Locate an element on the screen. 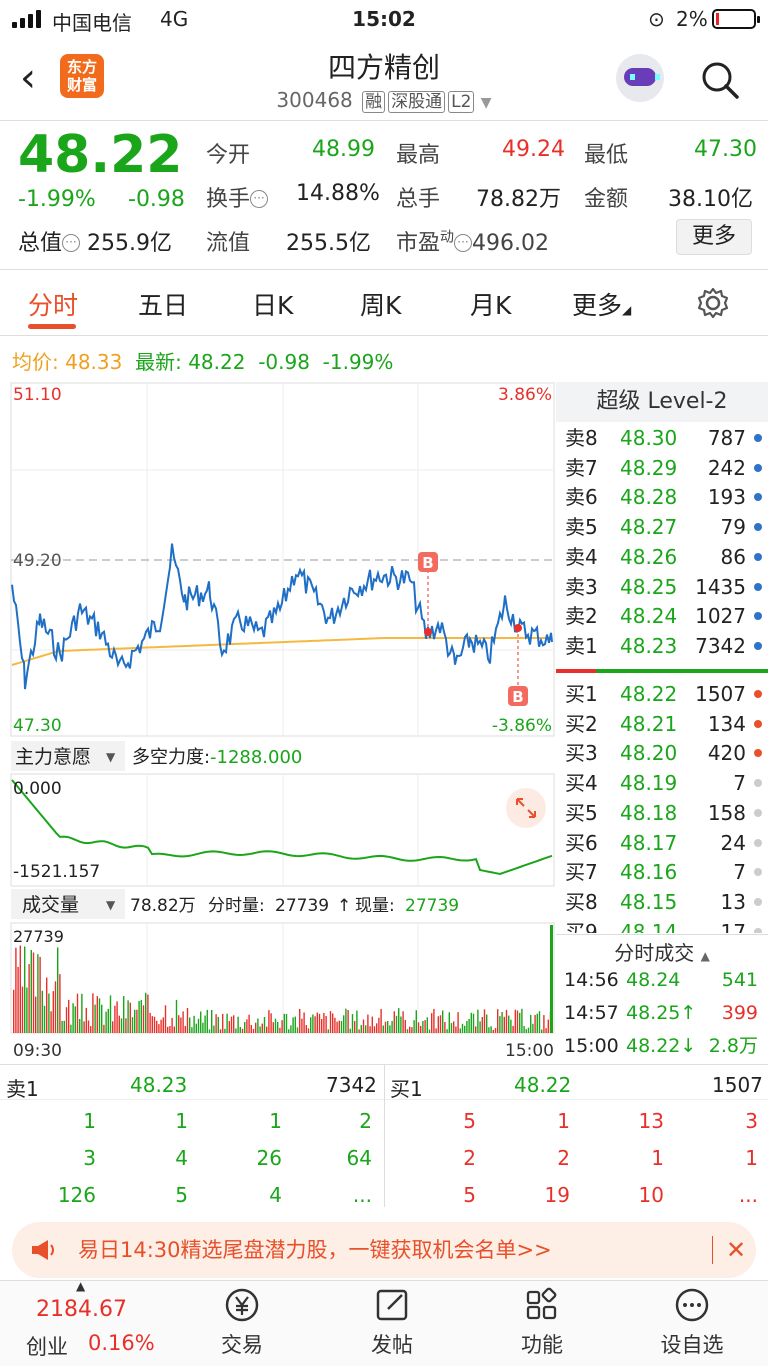 Image resolution: width=768 pixels, height=1367 pixels. index-ticker: ▲ 2184.67 创业 0.16% is located at coordinates (90, 1319).